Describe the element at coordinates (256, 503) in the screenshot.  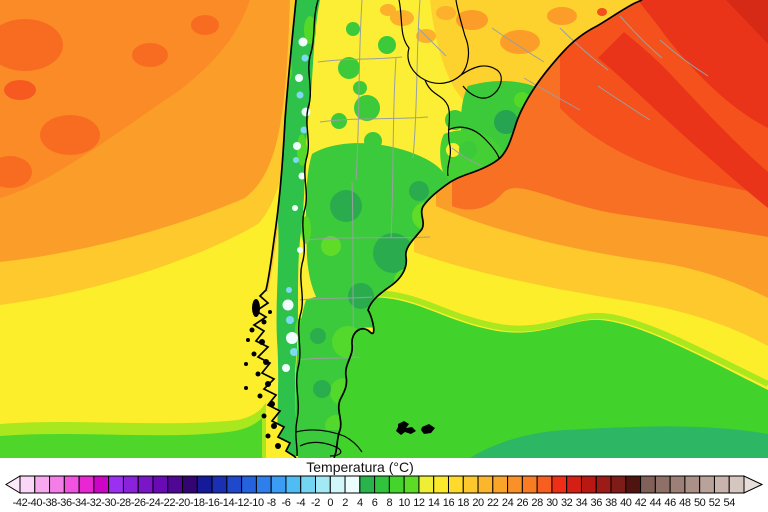
I see `colorbar-tick-label: -10` at that location.